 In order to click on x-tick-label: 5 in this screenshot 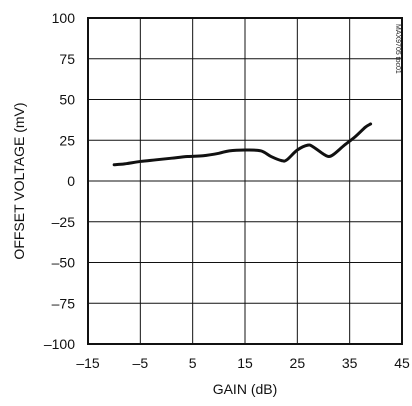, I will do `click(193, 363)`.